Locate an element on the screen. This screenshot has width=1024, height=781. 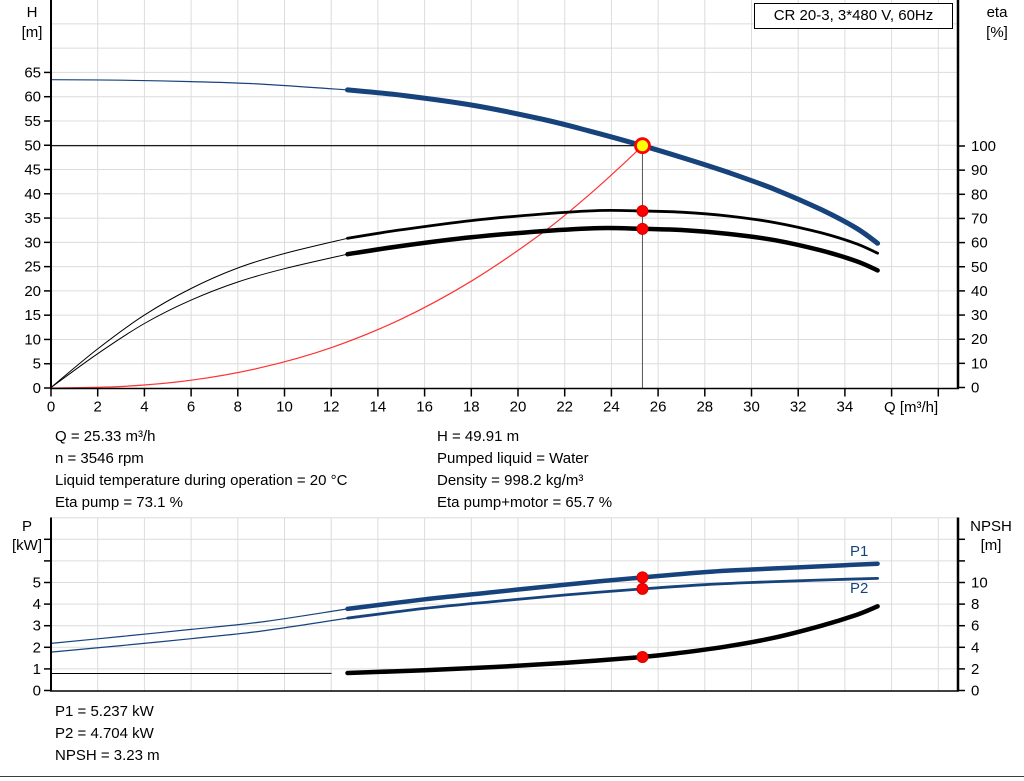
axis-label-line: eta is located at coordinates (997, 12).